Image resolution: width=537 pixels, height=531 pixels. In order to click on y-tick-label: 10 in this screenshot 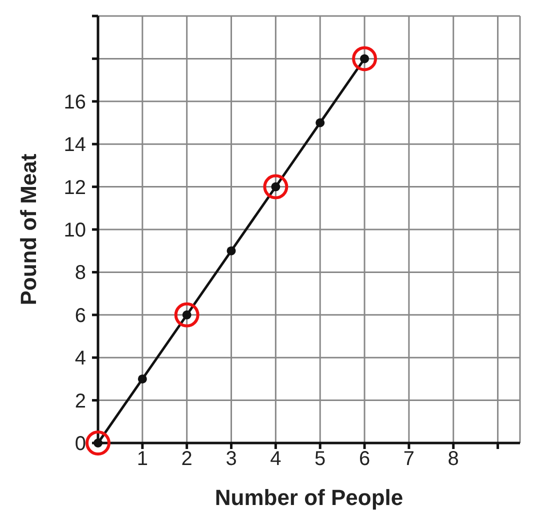, I will do `click(75, 231)`.